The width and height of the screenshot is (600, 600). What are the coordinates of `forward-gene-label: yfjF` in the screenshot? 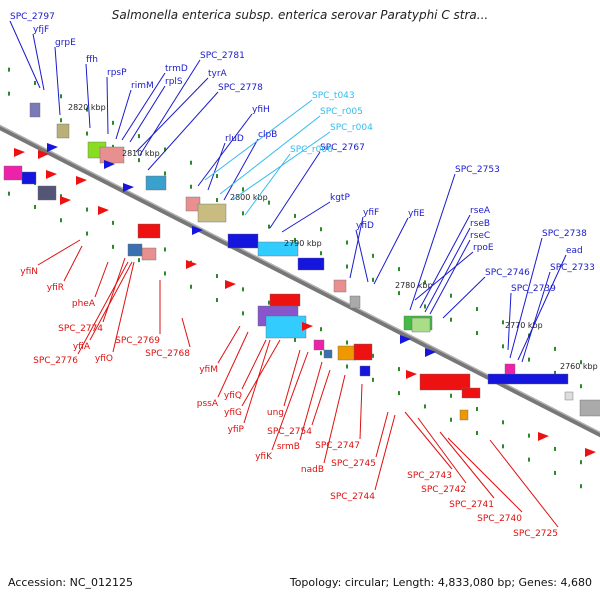 It's located at (41, 30).